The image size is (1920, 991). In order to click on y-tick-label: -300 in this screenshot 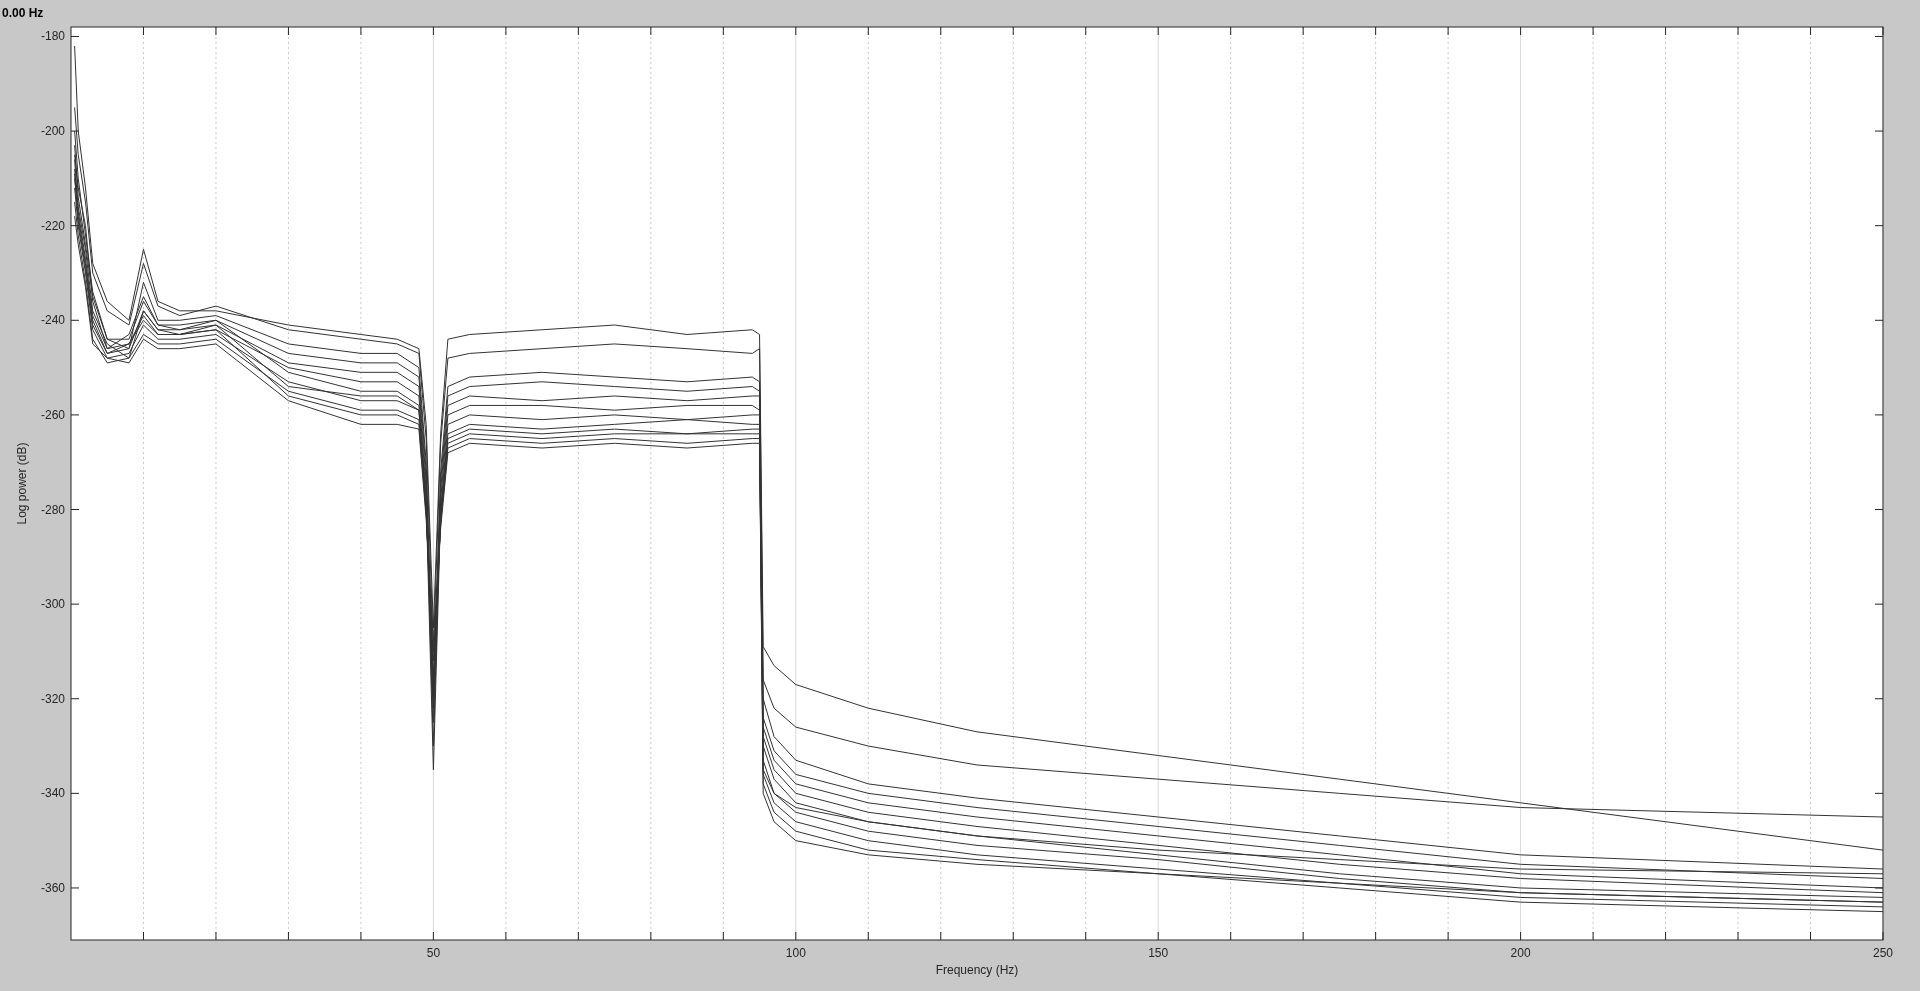, I will do `click(53, 604)`.